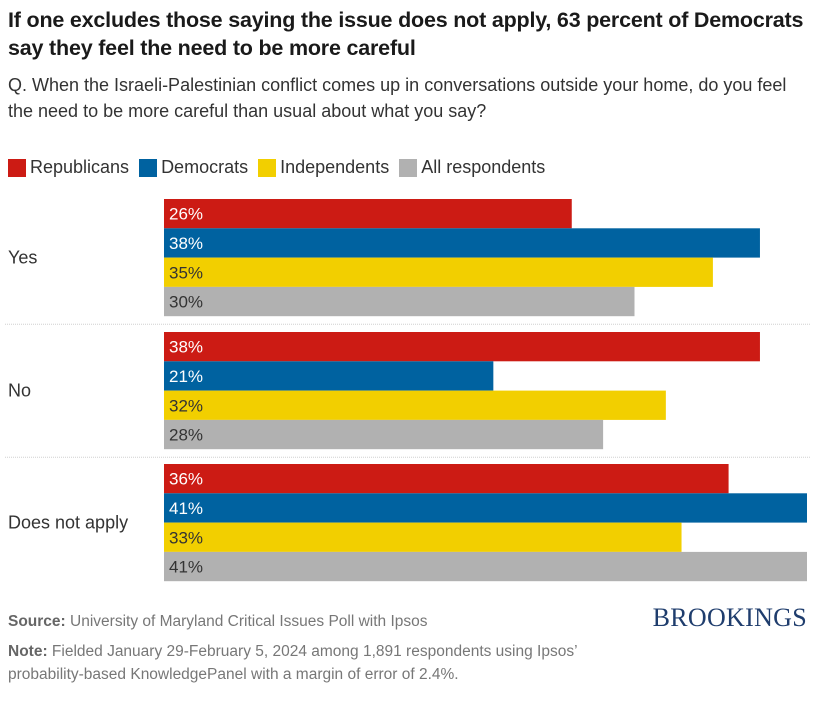 The image size is (815, 720). Describe the element at coordinates (462, 243) in the screenshot. I see `bar-yes-democrats` at that location.